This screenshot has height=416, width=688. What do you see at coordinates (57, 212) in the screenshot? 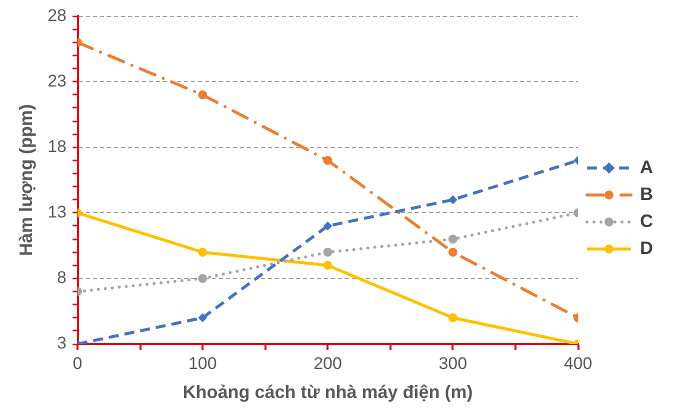
I see `y-tick-label: 13` at bounding box center [57, 212].